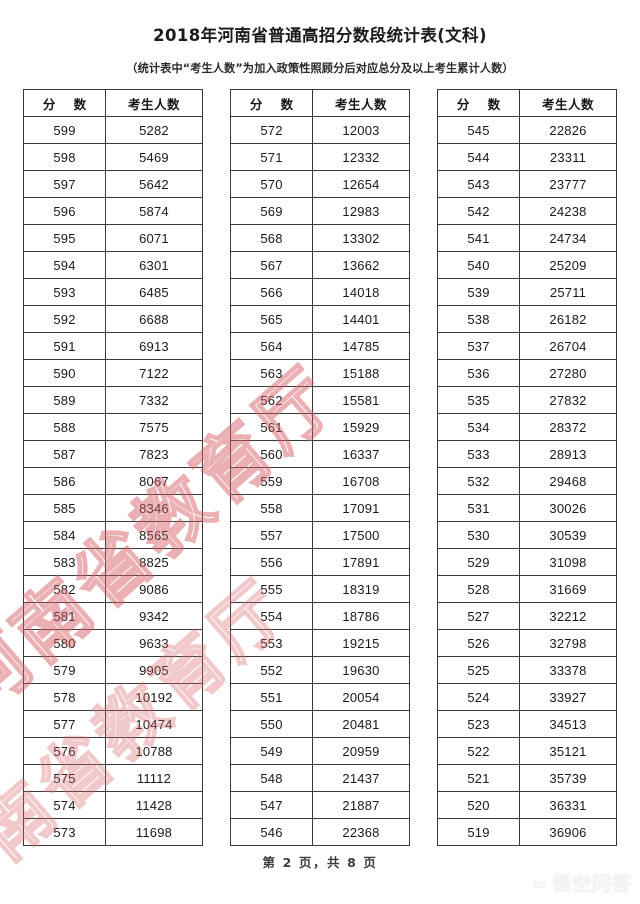 Image resolution: width=640 pixels, height=904 pixels. Describe the element at coordinates (271, 697) in the screenshot. I see `cell-score: 551` at that location.